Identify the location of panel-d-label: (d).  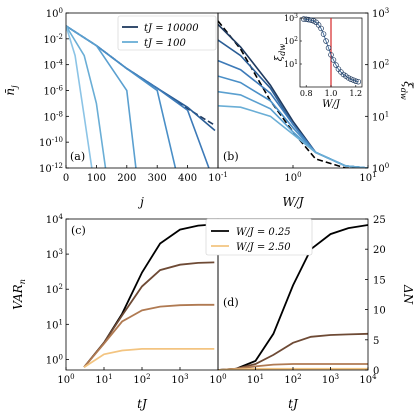
(231, 302).